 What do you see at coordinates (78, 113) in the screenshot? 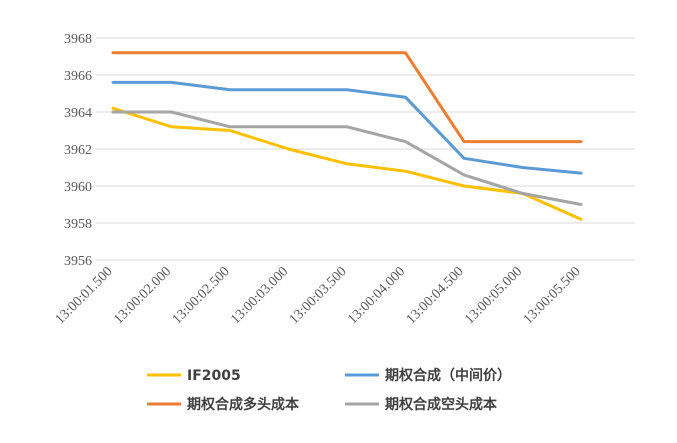
I see `y-tick-label: 3964` at bounding box center [78, 113].